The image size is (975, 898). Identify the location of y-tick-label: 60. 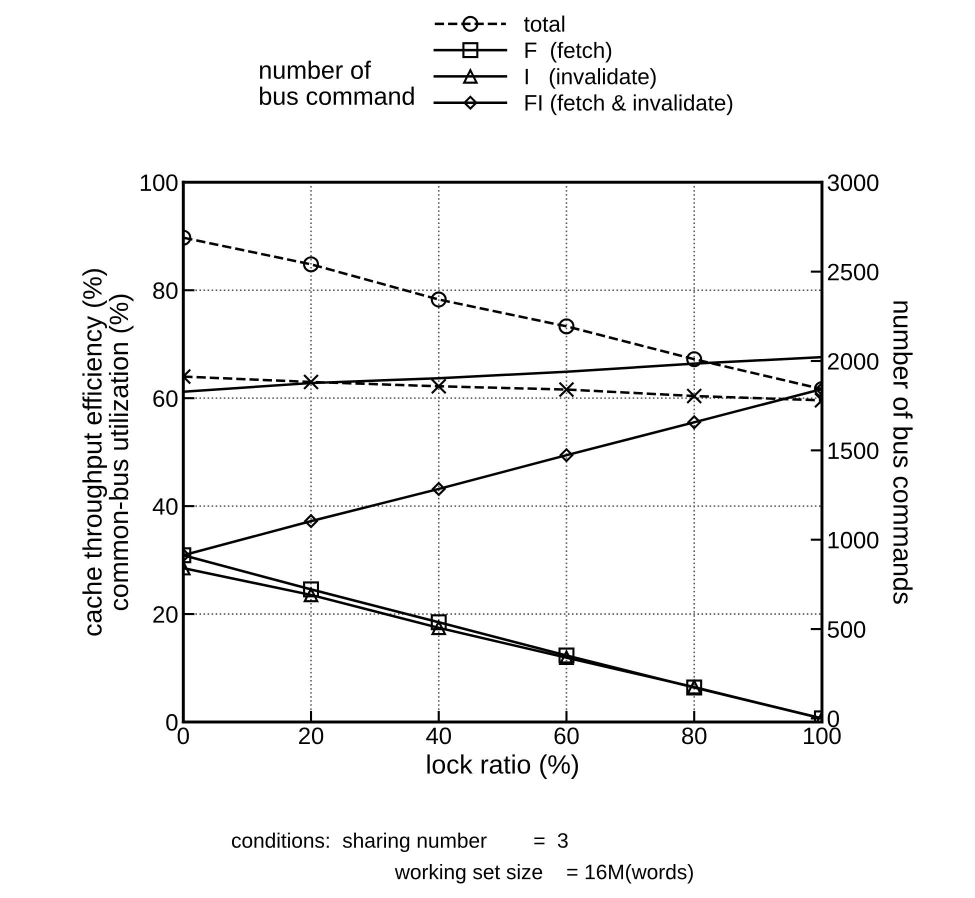
(165, 398).